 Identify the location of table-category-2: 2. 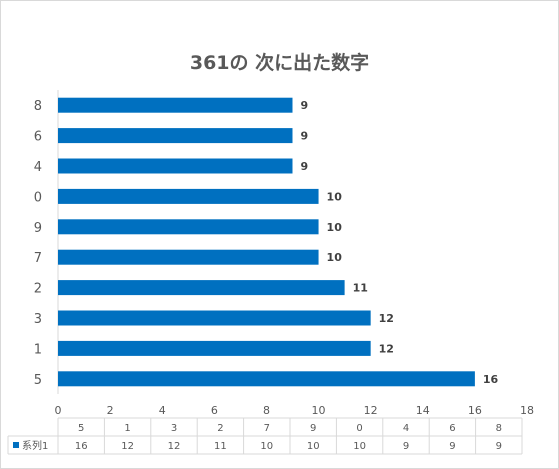
(220, 428).